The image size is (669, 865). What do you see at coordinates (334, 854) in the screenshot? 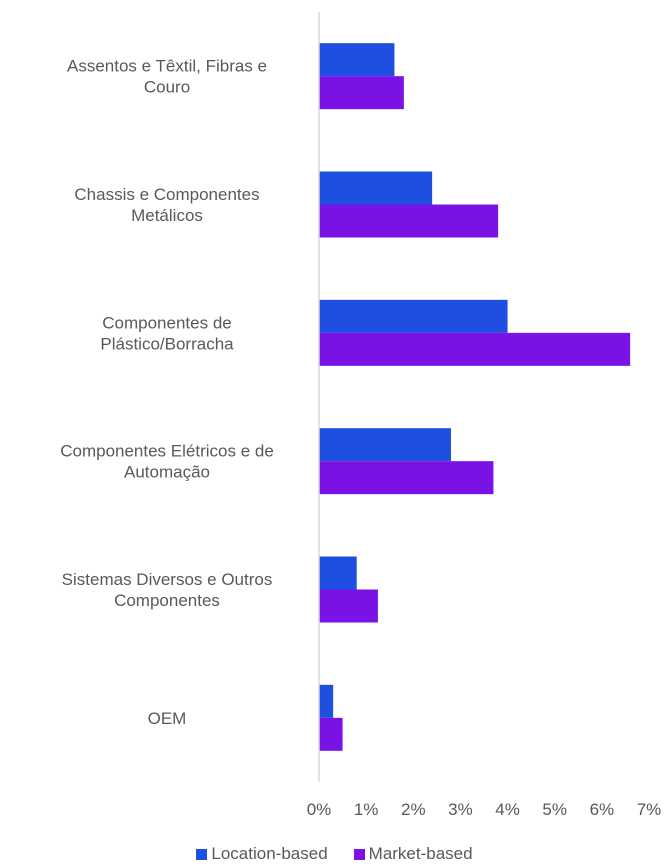
I see `legend: Location-based Market-based` at bounding box center [334, 854].